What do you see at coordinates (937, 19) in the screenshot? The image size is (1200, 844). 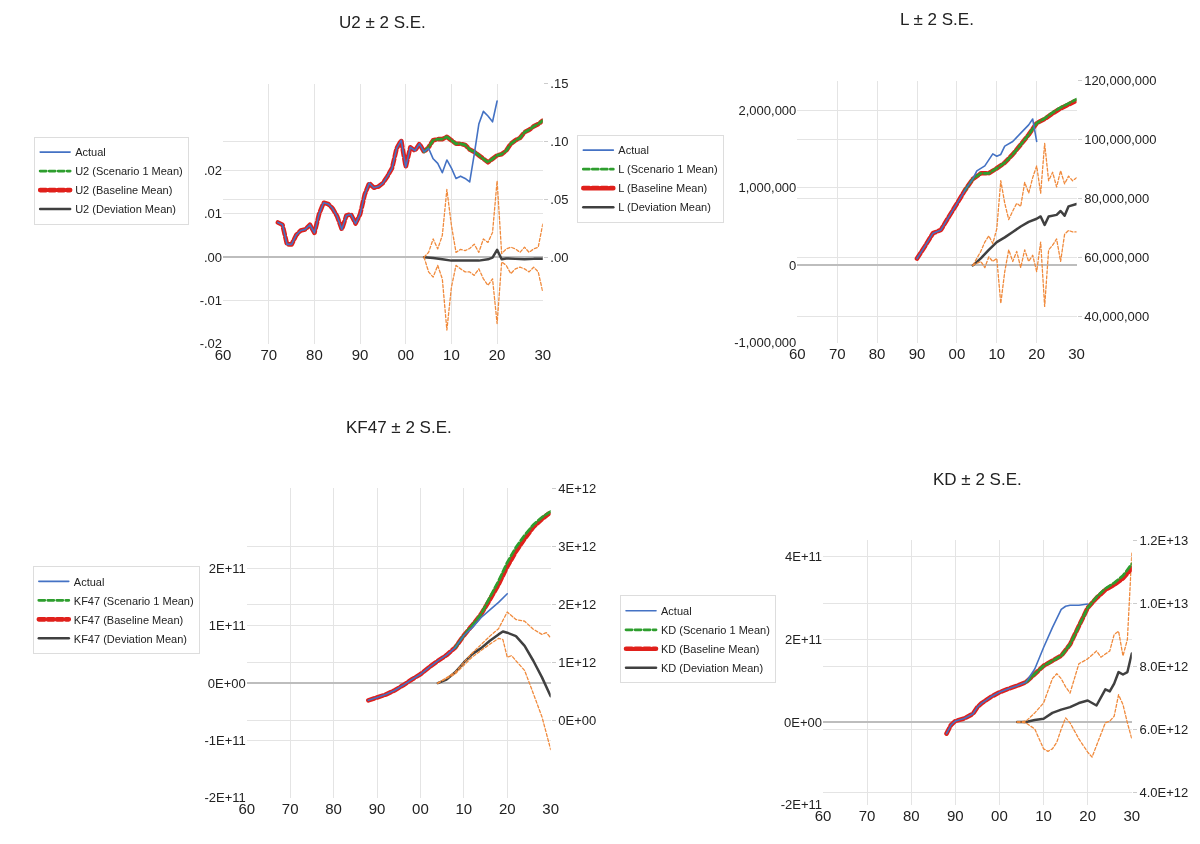 I see `chart-title: L ± 2 S.E.` at bounding box center [937, 19].